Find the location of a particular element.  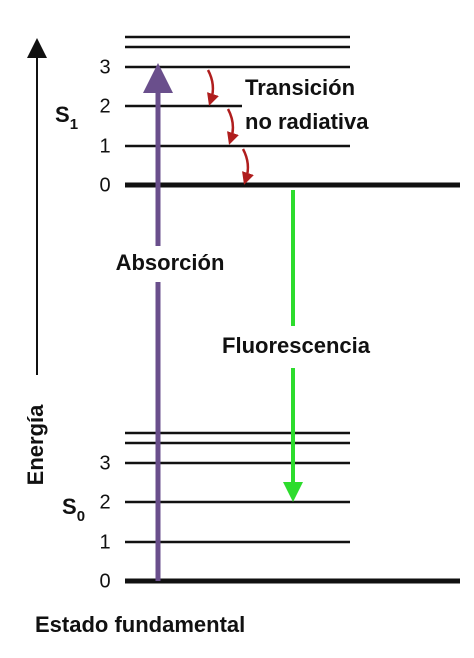

fluorescence-label: Fluorescencia is located at coordinates (296, 345).